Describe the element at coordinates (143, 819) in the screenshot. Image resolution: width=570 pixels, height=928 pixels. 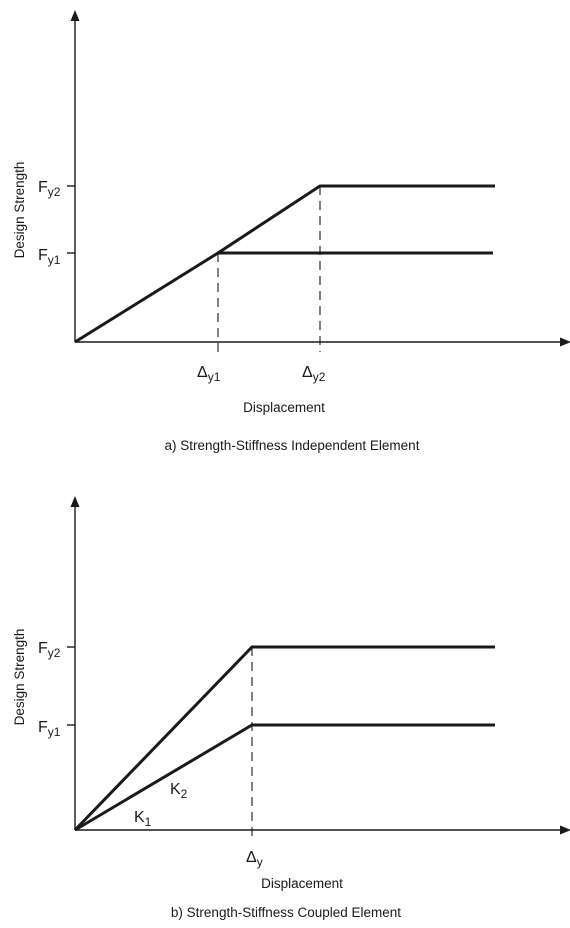
I see `stiffness-label-k1: K1` at that location.